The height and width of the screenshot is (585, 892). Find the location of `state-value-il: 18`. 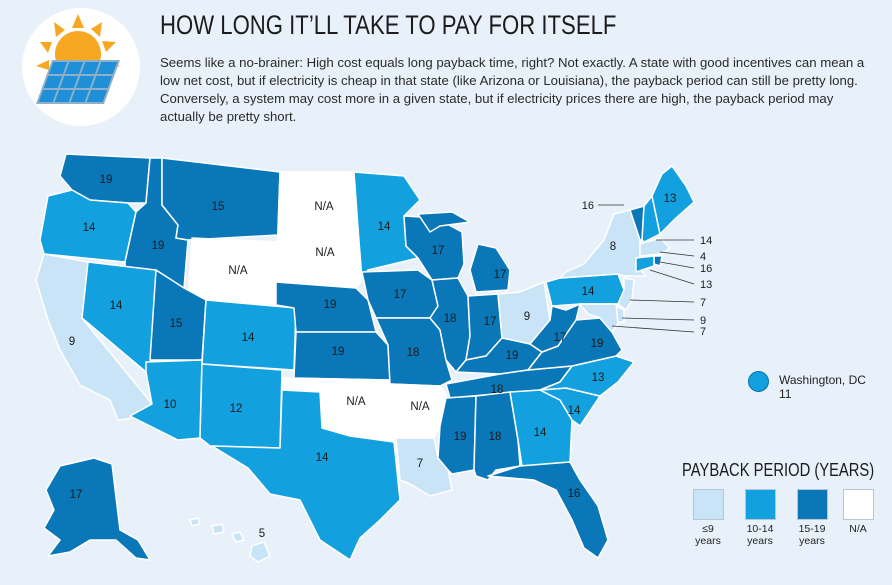

state-value-il: 18 is located at coordinates (450, 319).